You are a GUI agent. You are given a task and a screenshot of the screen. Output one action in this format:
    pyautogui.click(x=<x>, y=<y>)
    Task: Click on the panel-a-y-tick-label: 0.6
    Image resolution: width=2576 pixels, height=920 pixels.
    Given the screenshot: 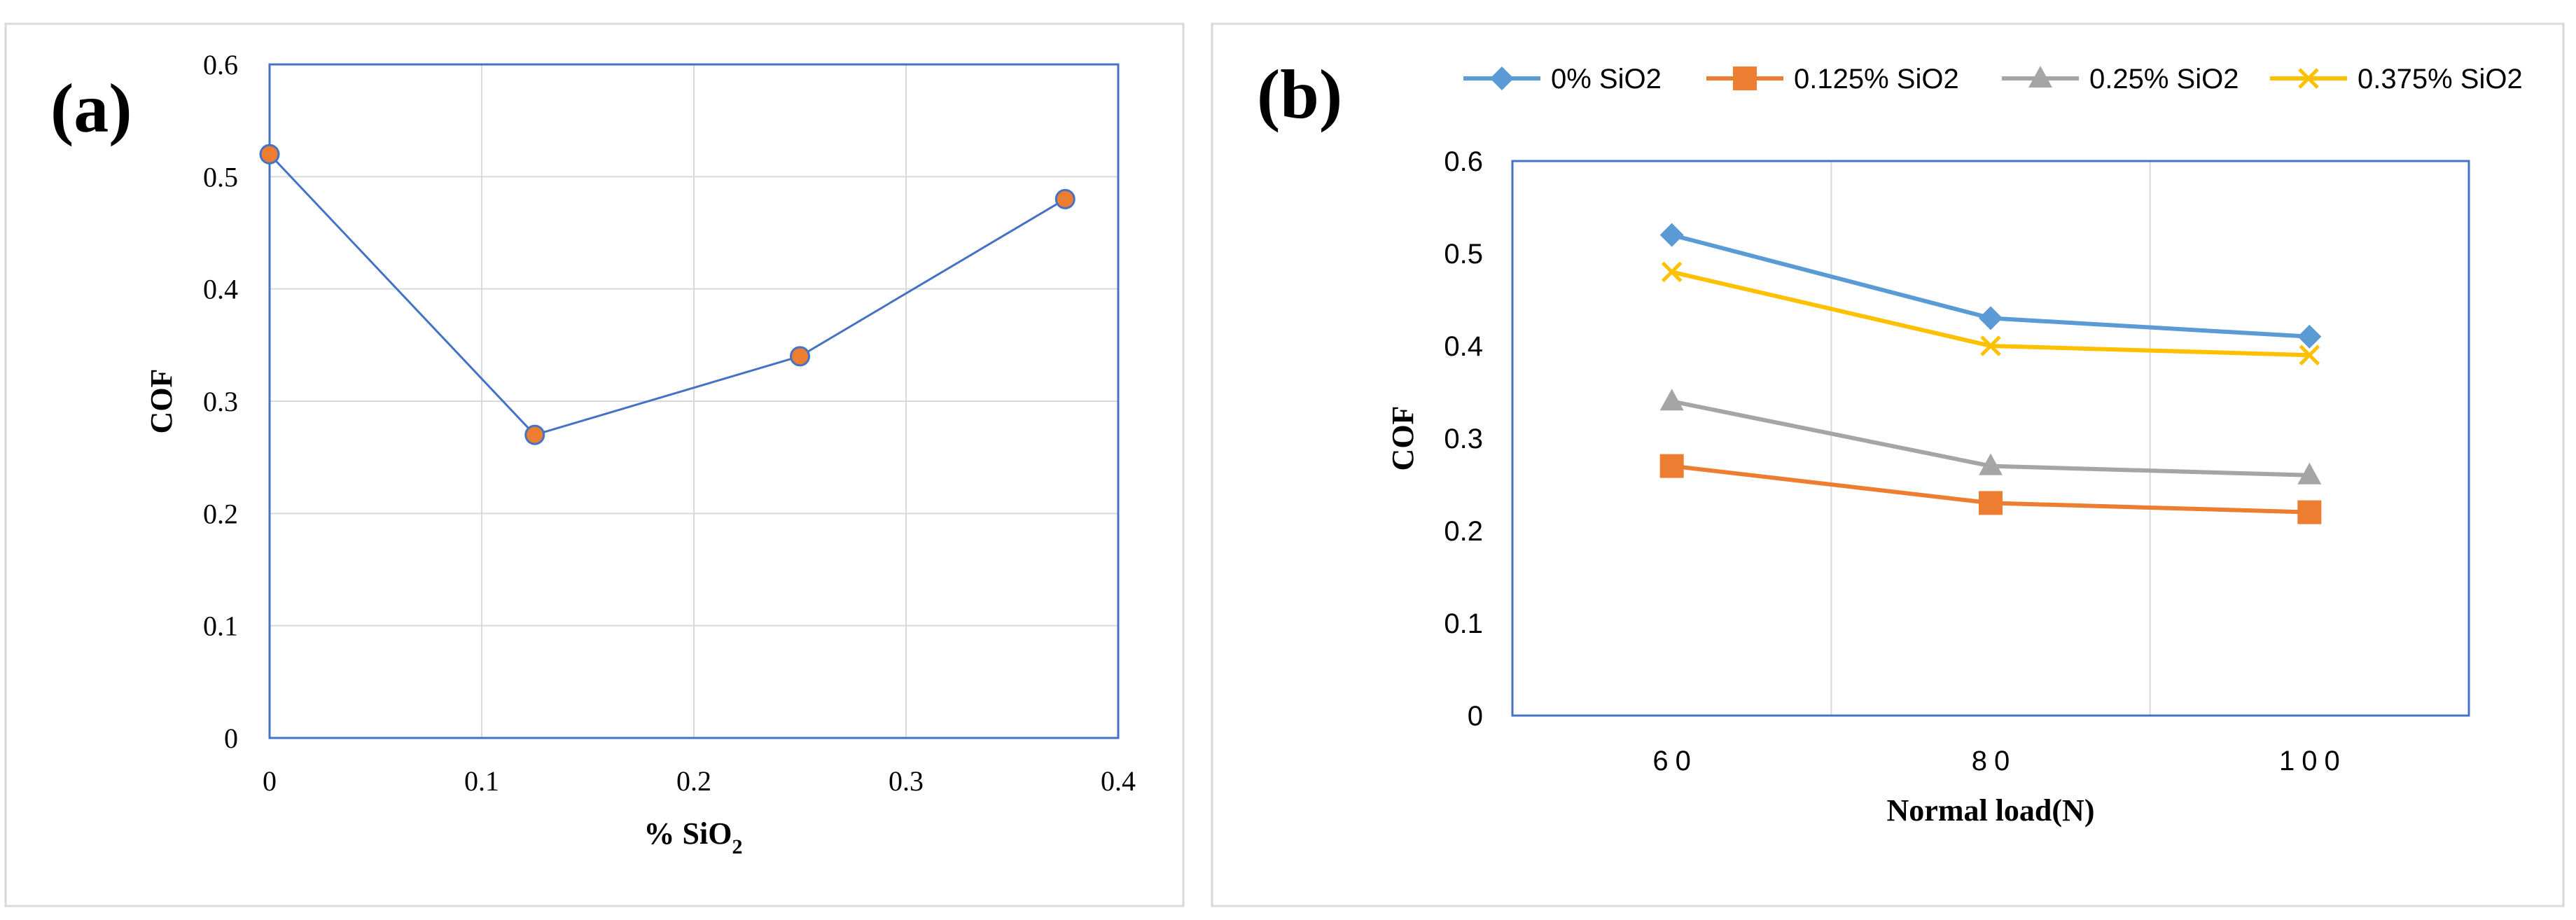 What is the action you would take?
    pyautogui.click(x=220, y=65)
    